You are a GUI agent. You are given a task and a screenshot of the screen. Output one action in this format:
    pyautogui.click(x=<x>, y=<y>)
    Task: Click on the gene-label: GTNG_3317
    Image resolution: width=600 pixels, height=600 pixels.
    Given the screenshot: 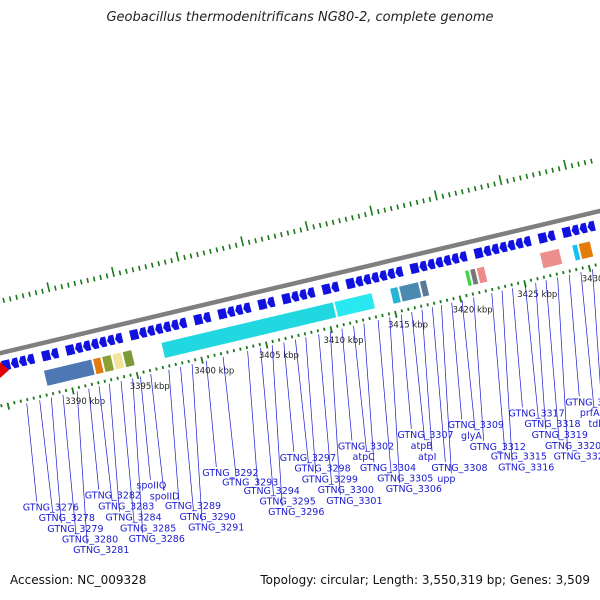 What is the action you would take?
    pyautogui.click(x=536, y=413)
    